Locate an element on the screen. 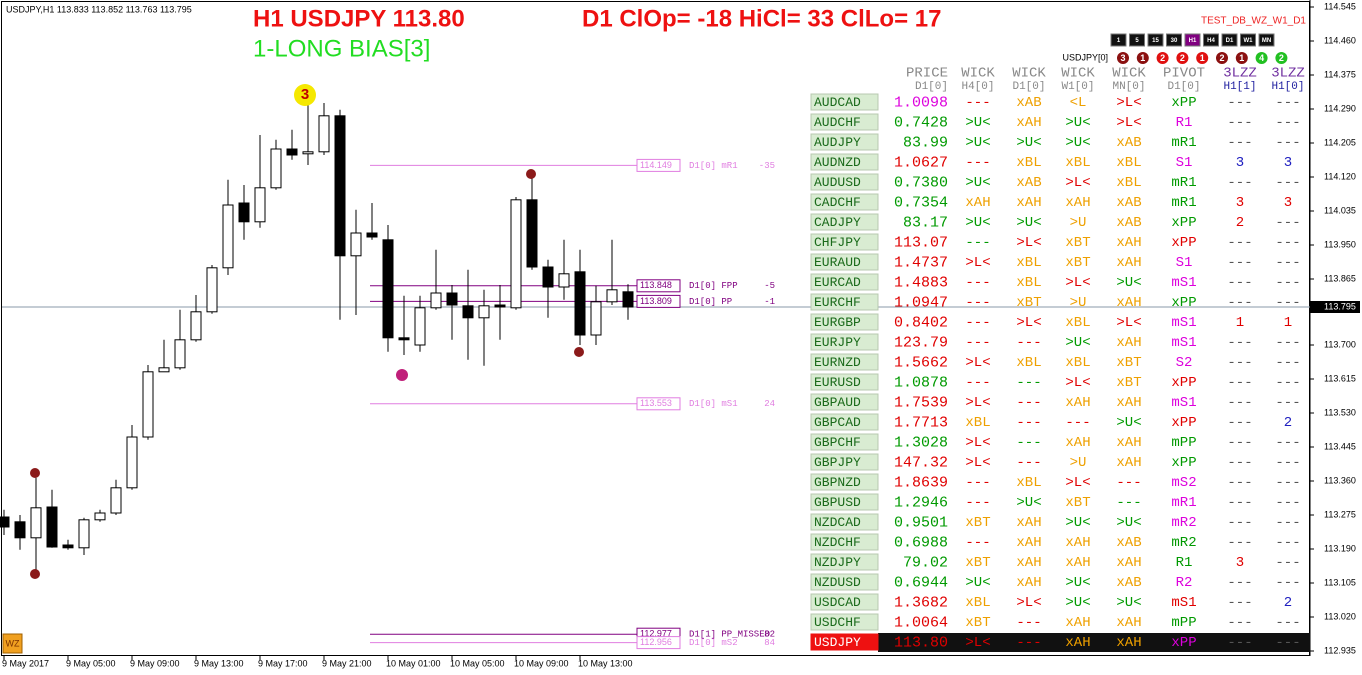  timeframe-label: 30 is located at coordinates (1174, 41).